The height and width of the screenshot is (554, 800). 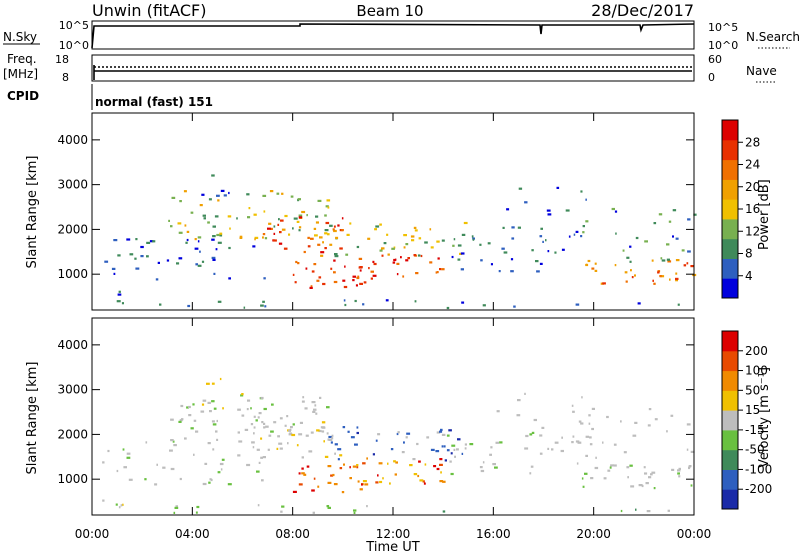 What do you see at coordinates (62, 59) in the screenshot?
I see `freq-tick-top: 18` at bounding box center [62, 59].